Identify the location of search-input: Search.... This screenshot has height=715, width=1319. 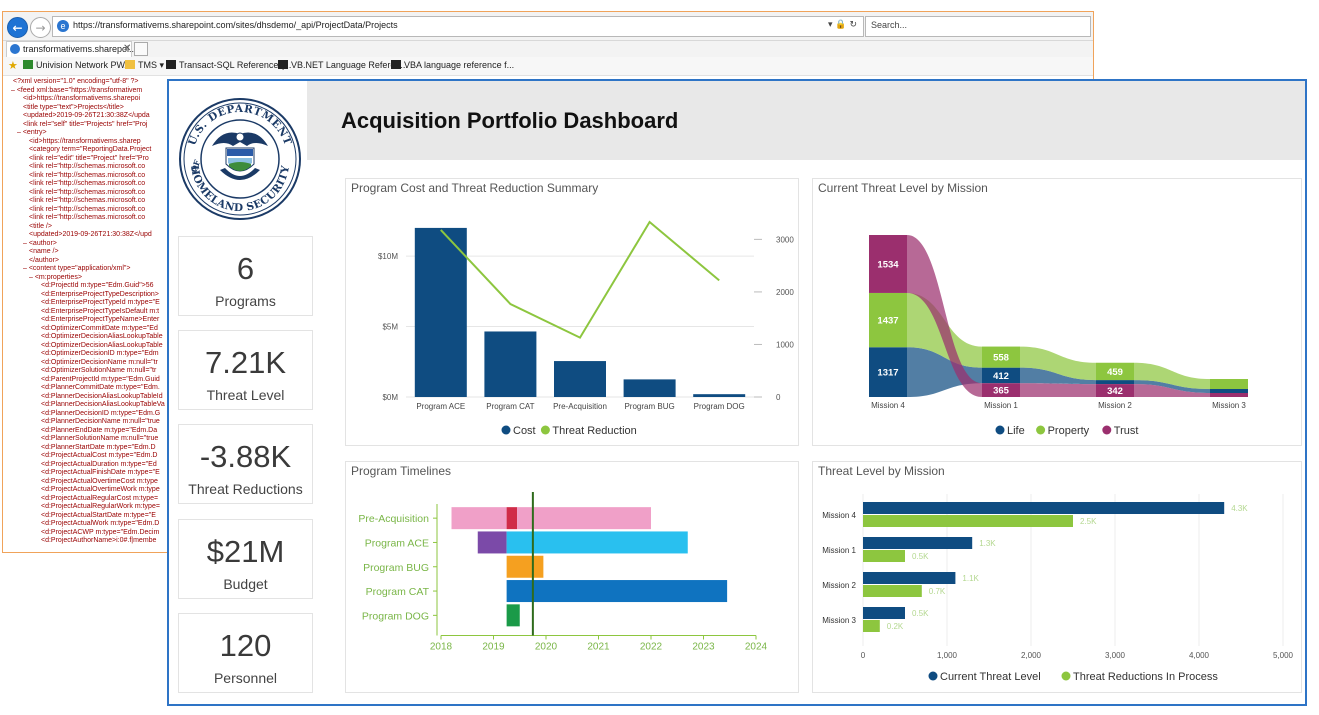
(978, 26).